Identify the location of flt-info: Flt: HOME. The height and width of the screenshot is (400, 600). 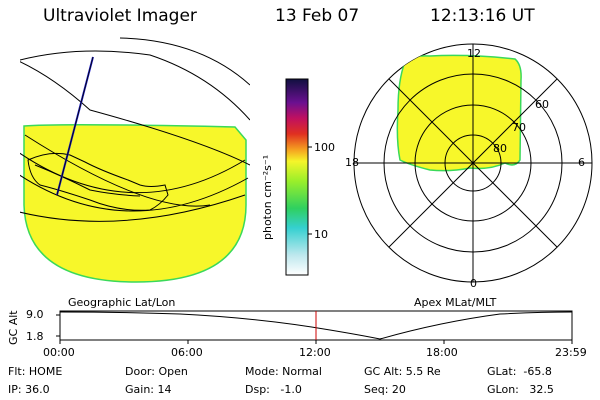
(35, 371).